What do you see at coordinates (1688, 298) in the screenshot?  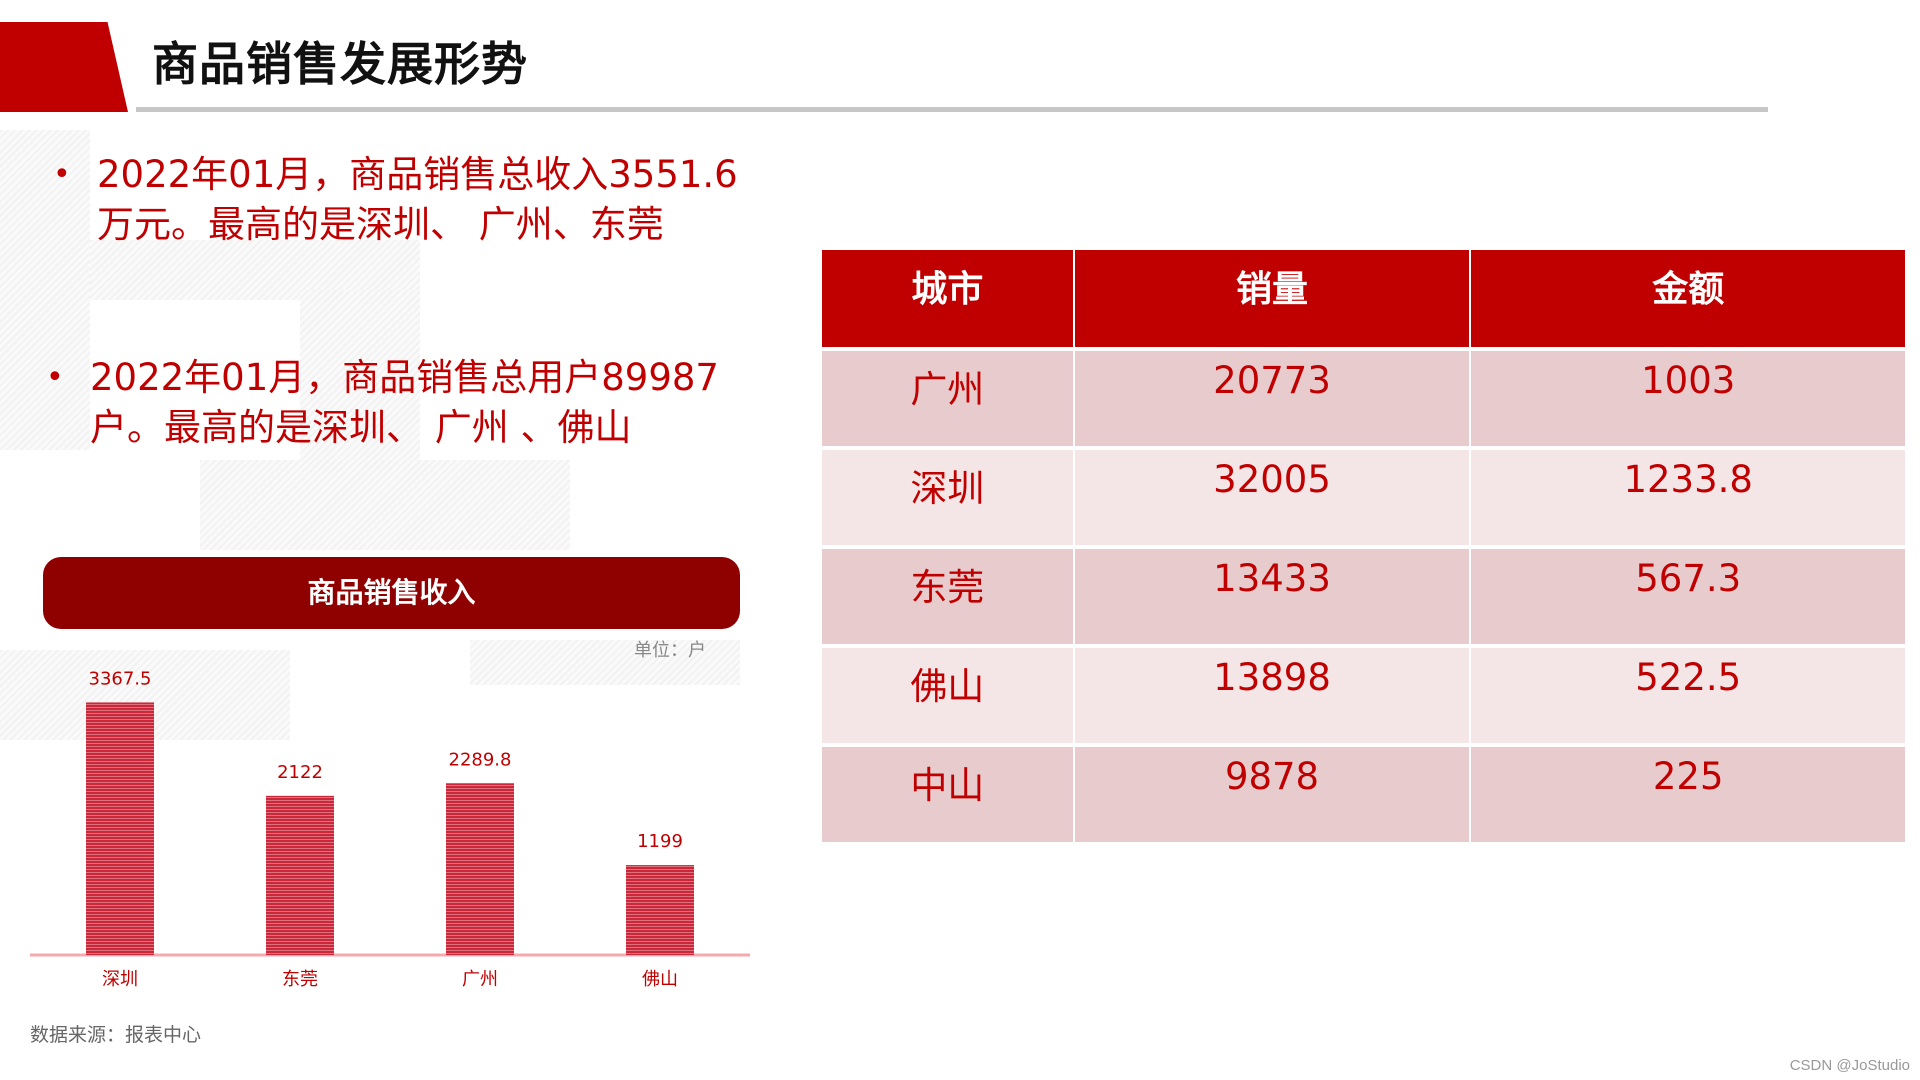 I see `column-header-amount: 金额` at bounding box center [1688, 298].